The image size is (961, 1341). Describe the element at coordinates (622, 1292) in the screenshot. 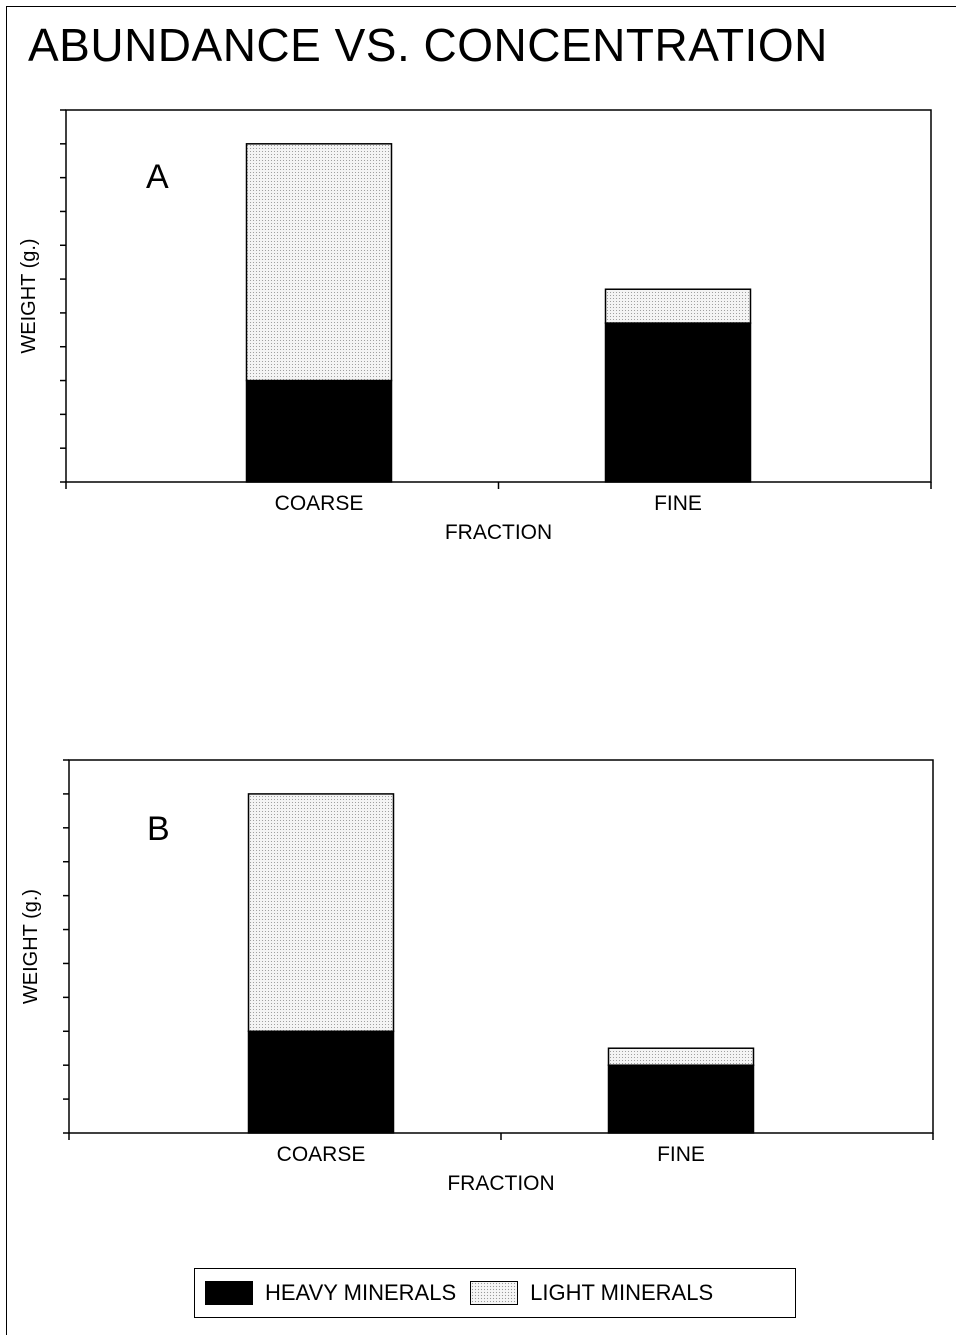

I see `legend-label-light: LIGHT MINERALS` at that location.